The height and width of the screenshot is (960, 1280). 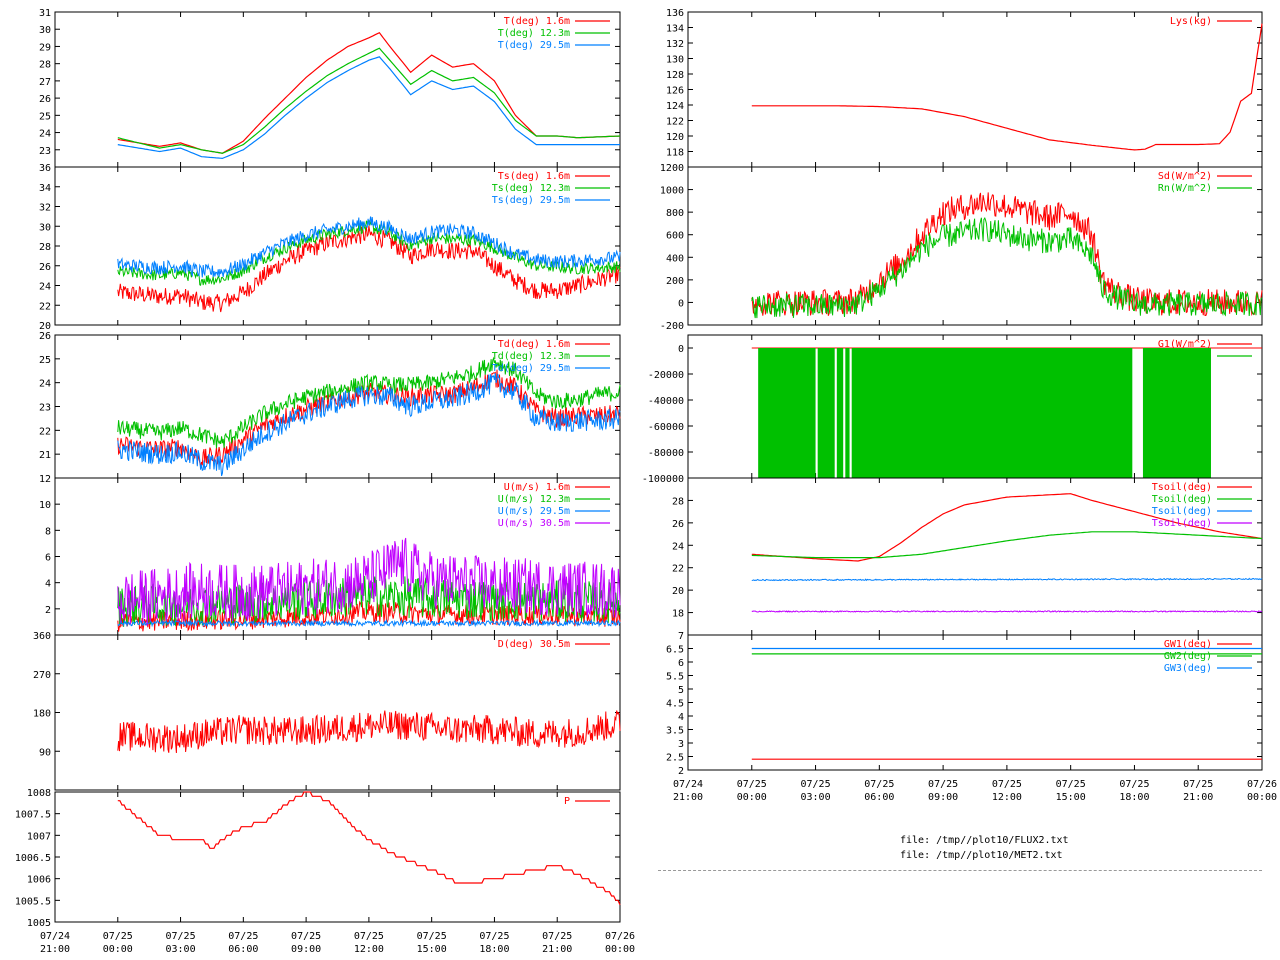 What do you see at coordinates (666, 427) in the screenshot?
I see `y-tick-label: -60000` at bounding box center [666, 427].